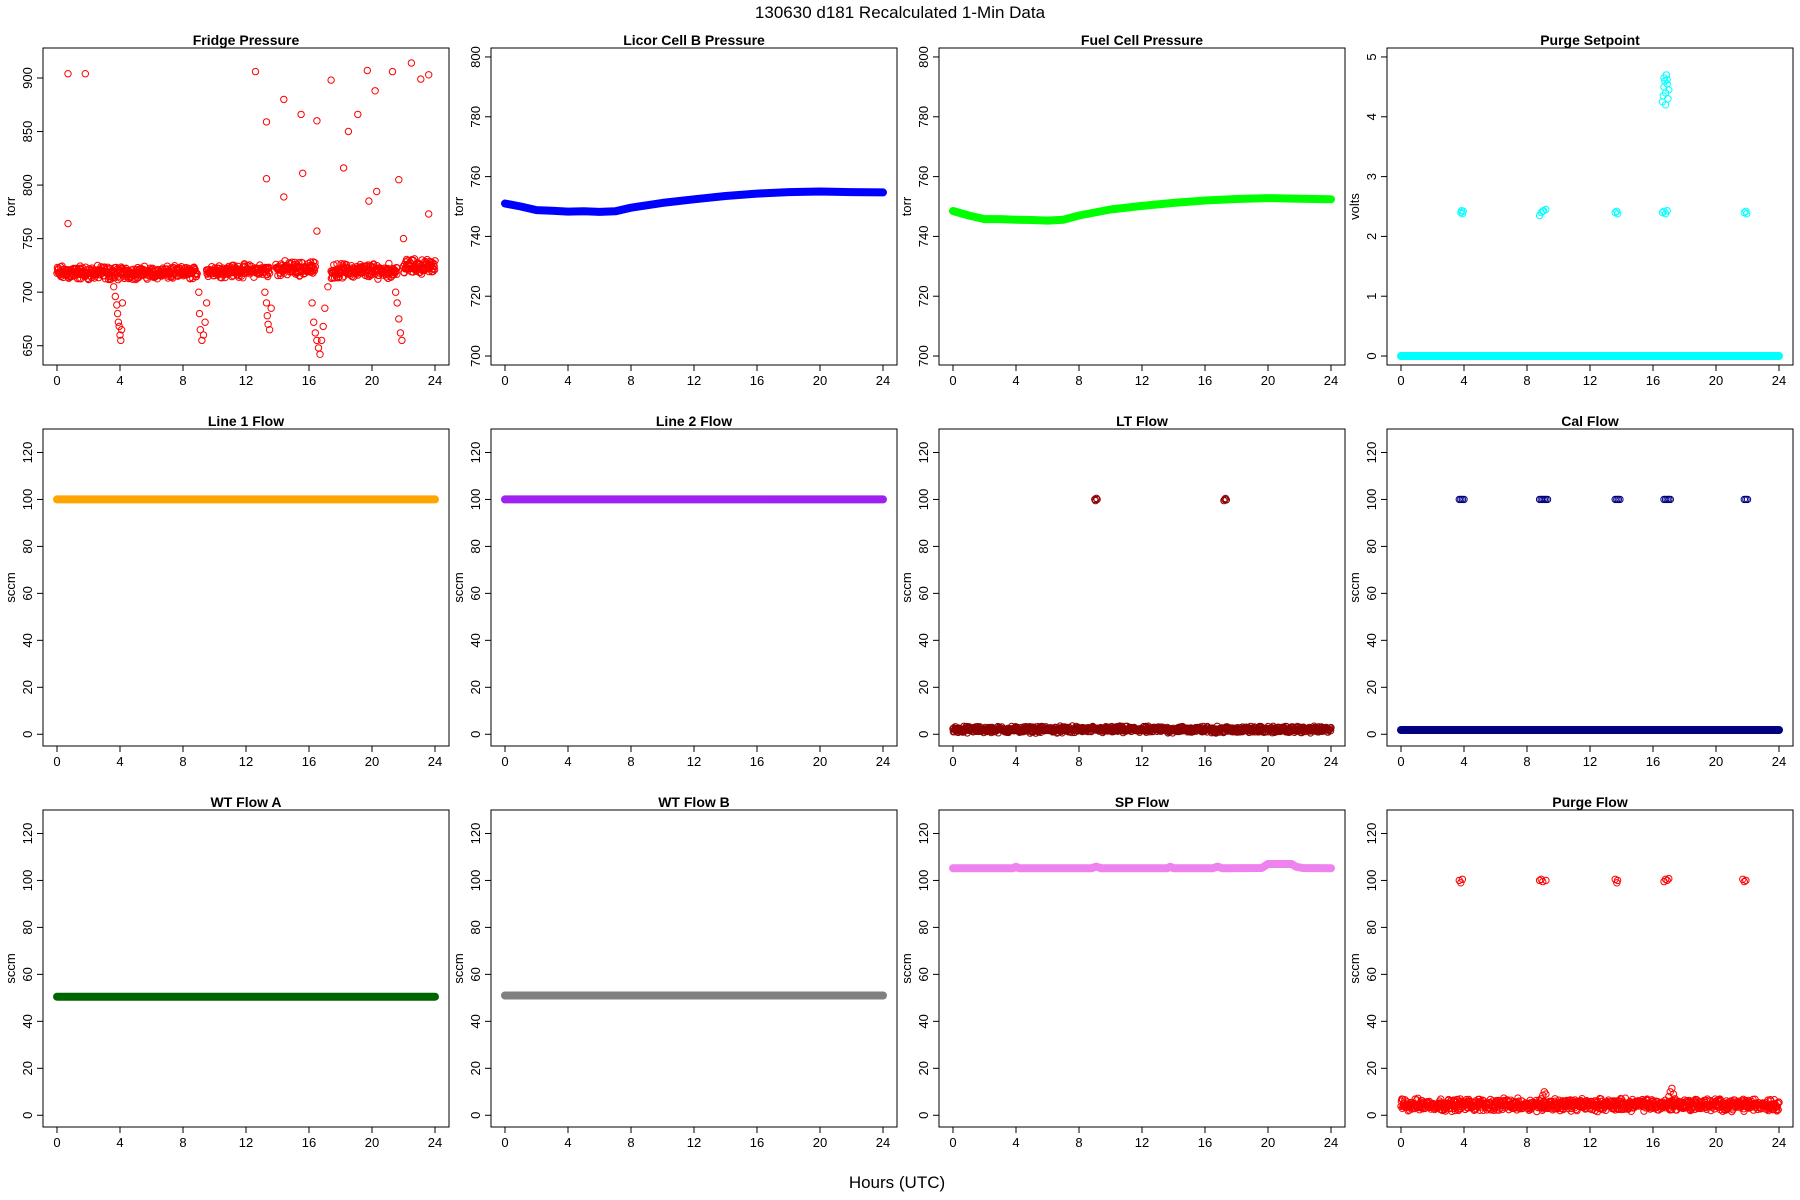  Describe the element at coordinates (694, 421) in the screenshot. I see `panel-title: Line 2 Flow` at that location.